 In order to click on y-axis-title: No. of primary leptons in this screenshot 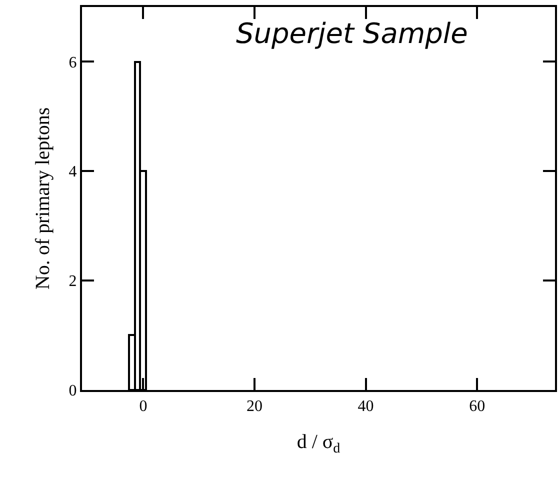, I will do `click(43, 198)`.